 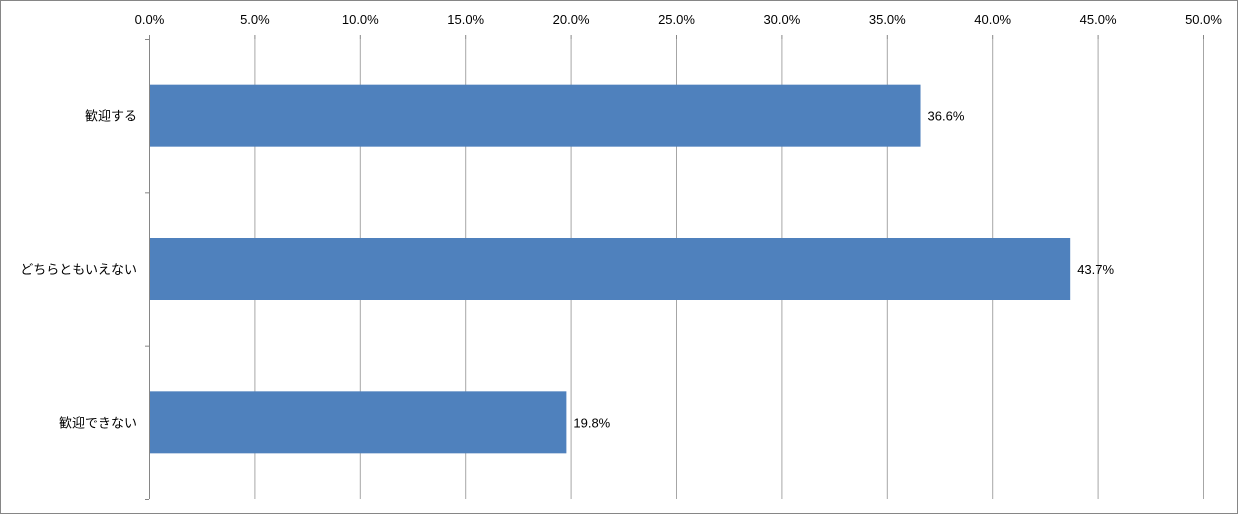 I want to click on x-tick-label: 10.0%, so click(x=360, y=19).